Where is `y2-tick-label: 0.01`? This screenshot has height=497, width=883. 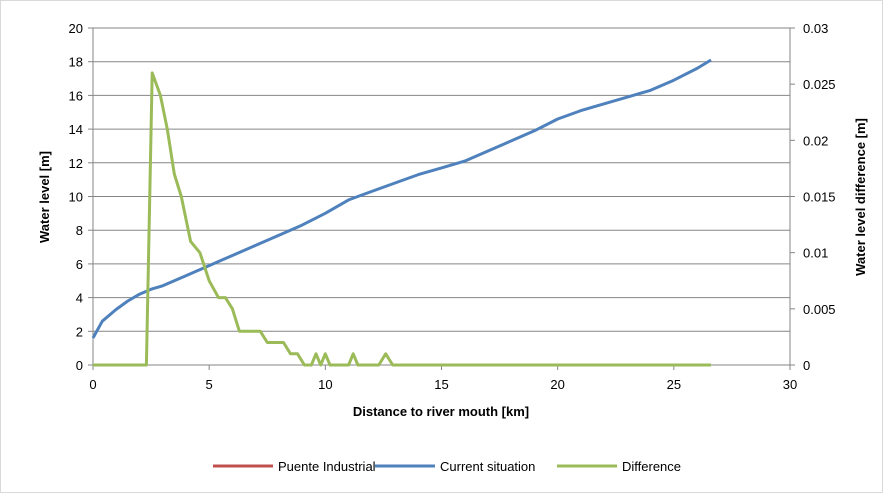 y2-tick-label: 0.01 is located at coordinates (815, 253).